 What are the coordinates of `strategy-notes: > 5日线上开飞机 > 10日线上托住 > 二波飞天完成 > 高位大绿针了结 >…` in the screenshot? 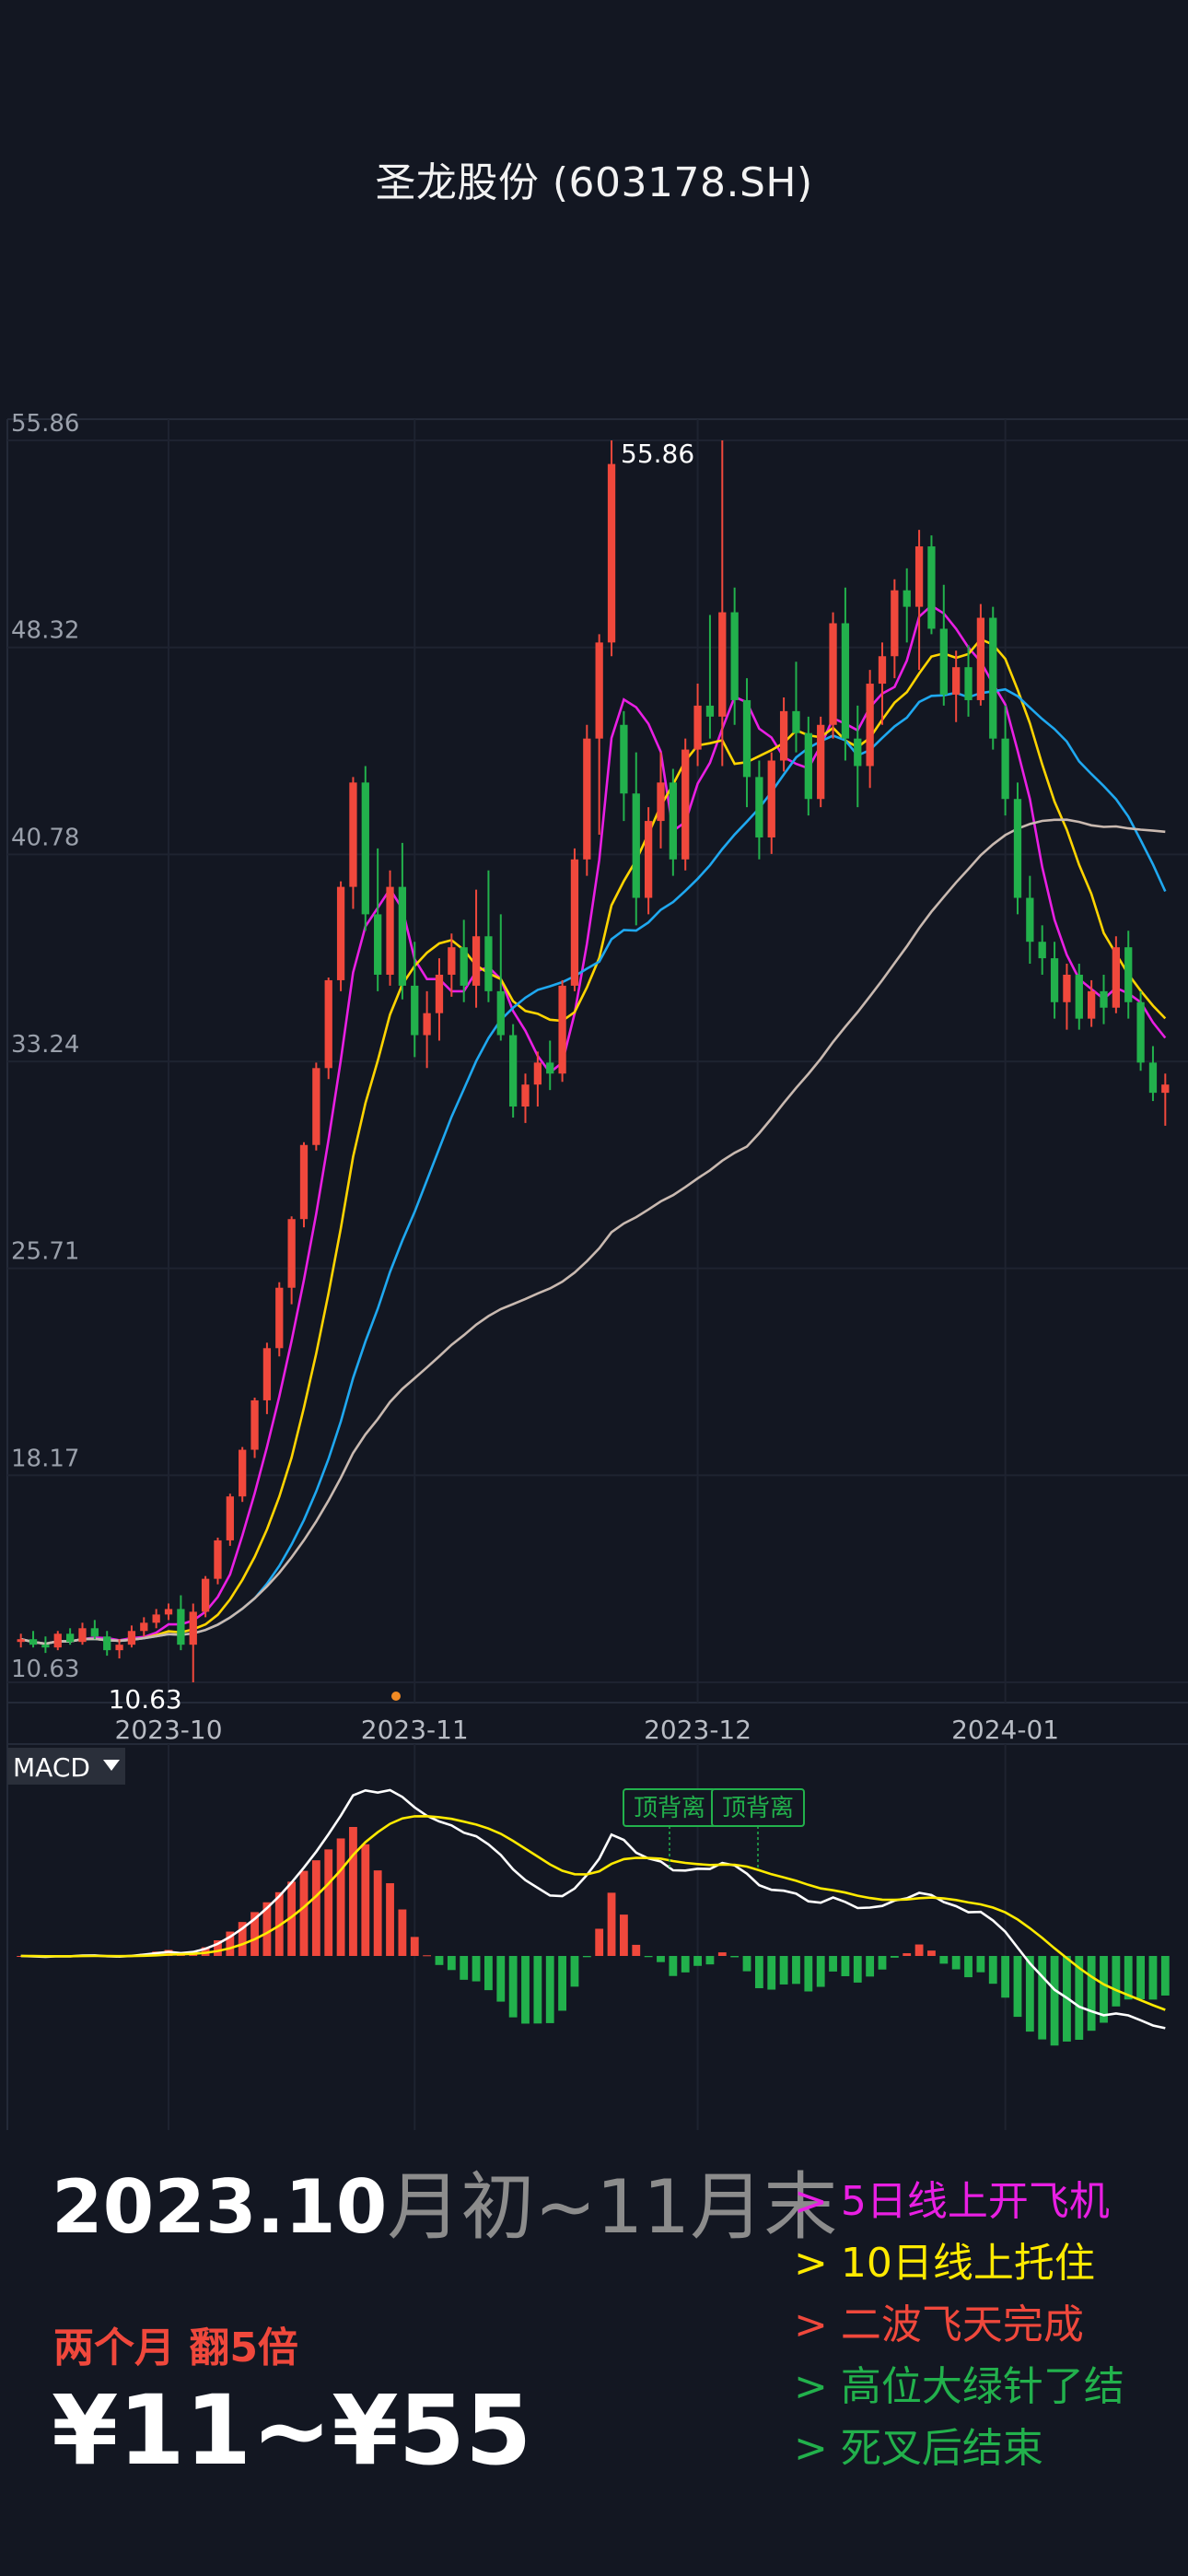 It's located at (959, 2325).